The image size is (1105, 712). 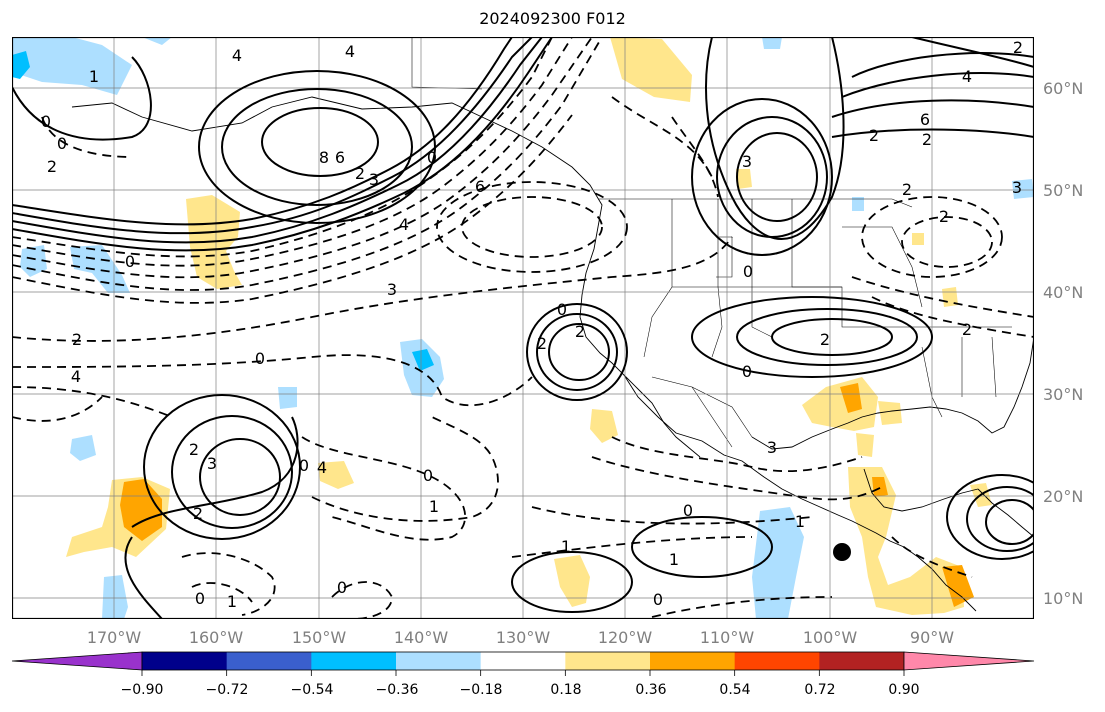 I want to click on lon-label: 170°W, so click(x=114, y=637).